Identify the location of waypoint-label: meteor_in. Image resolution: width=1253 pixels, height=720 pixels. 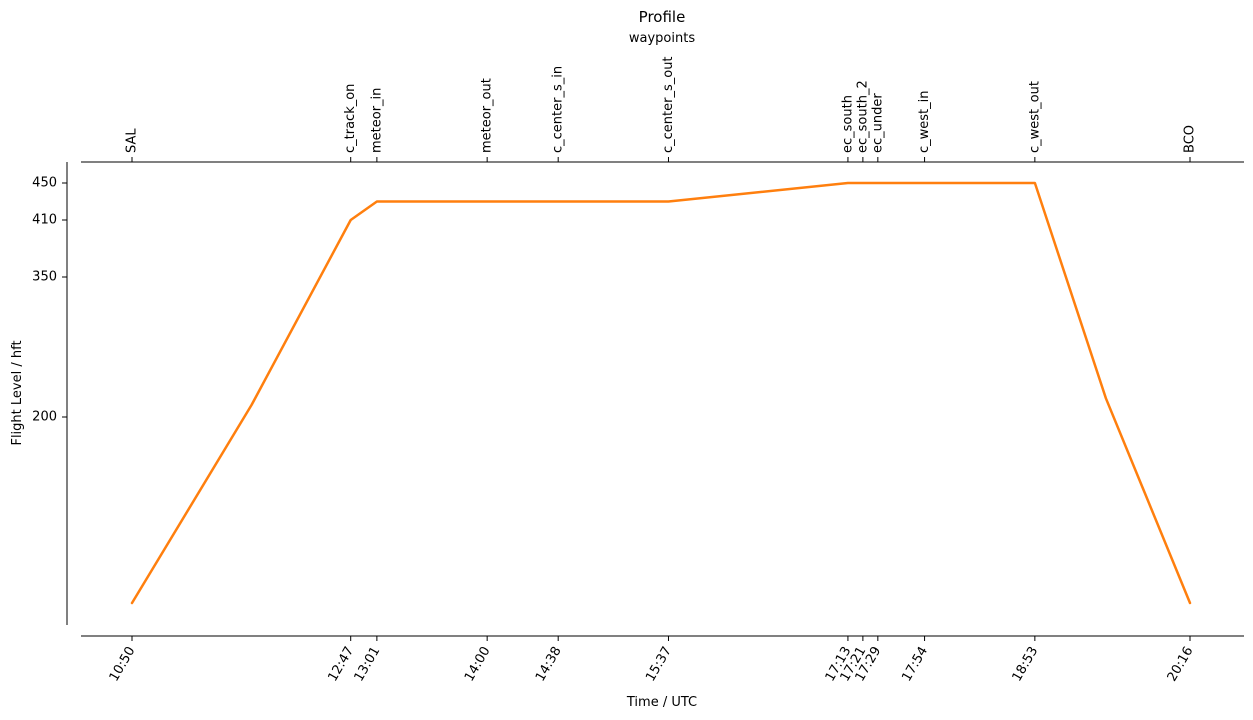
(376, 120).